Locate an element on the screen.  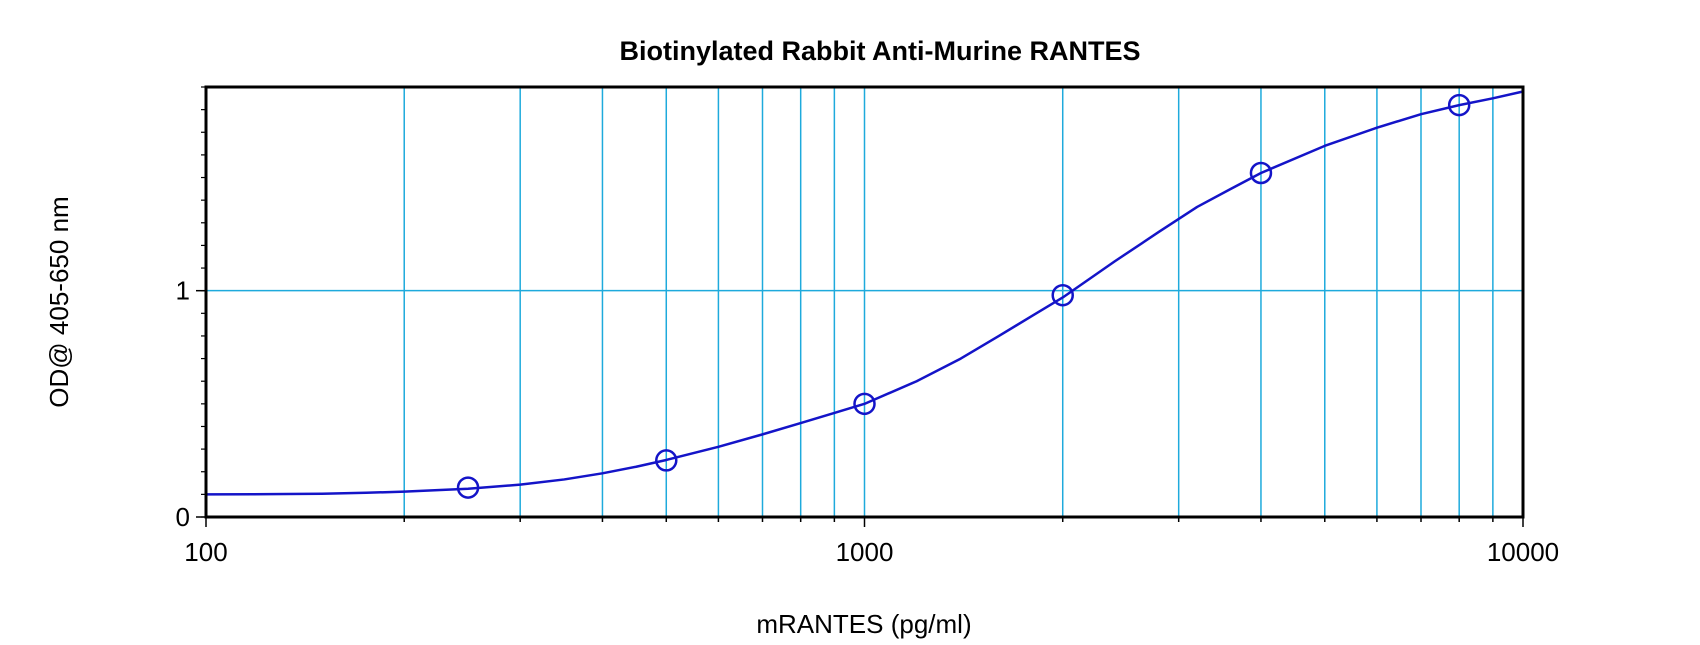
x-tick-label: 10000 is located at coordinates (1523, 552).